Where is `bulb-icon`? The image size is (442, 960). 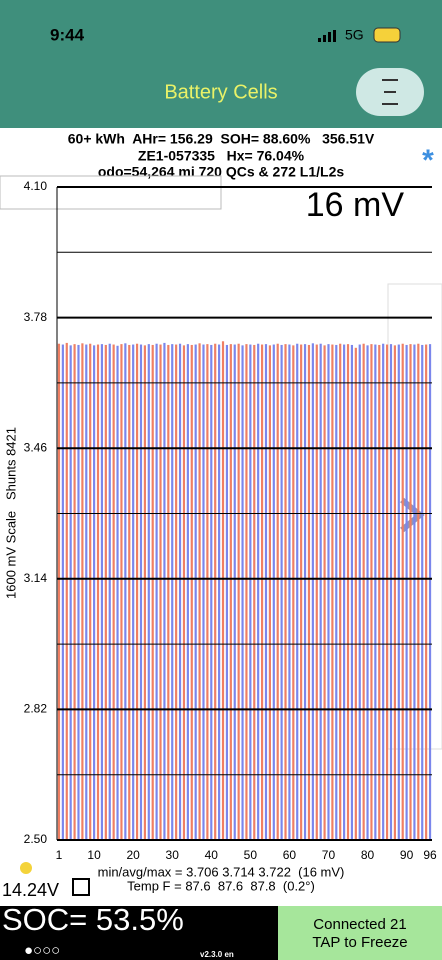 bulb-icon is located at coordinates (26, 868).